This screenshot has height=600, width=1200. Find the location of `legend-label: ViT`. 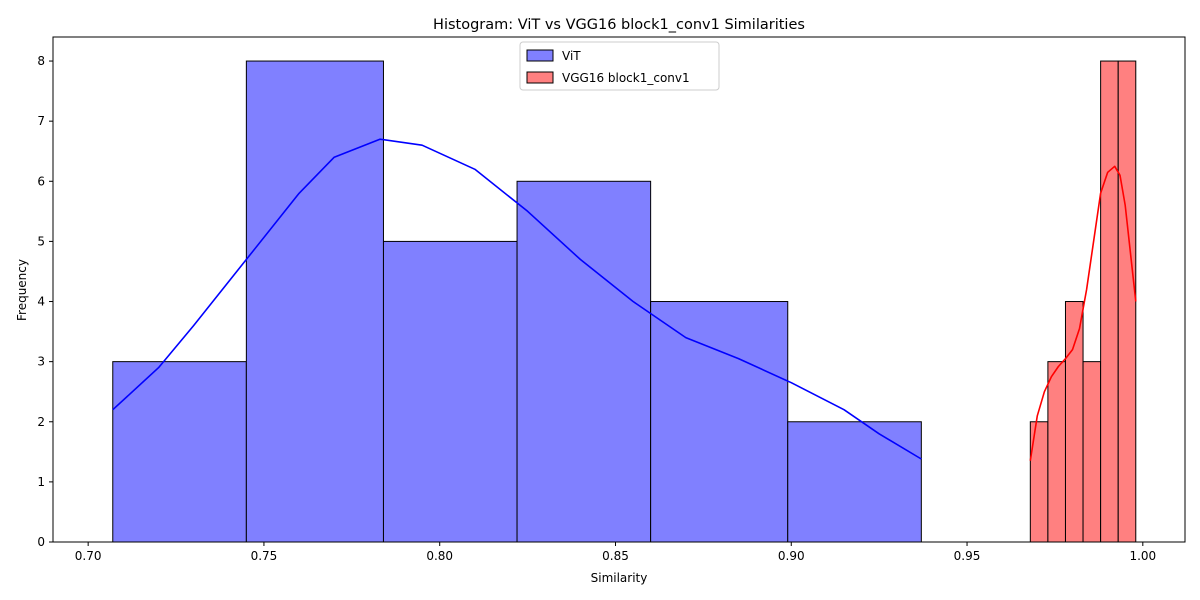

legend-label: ViT is located at coordinates (571, 56).